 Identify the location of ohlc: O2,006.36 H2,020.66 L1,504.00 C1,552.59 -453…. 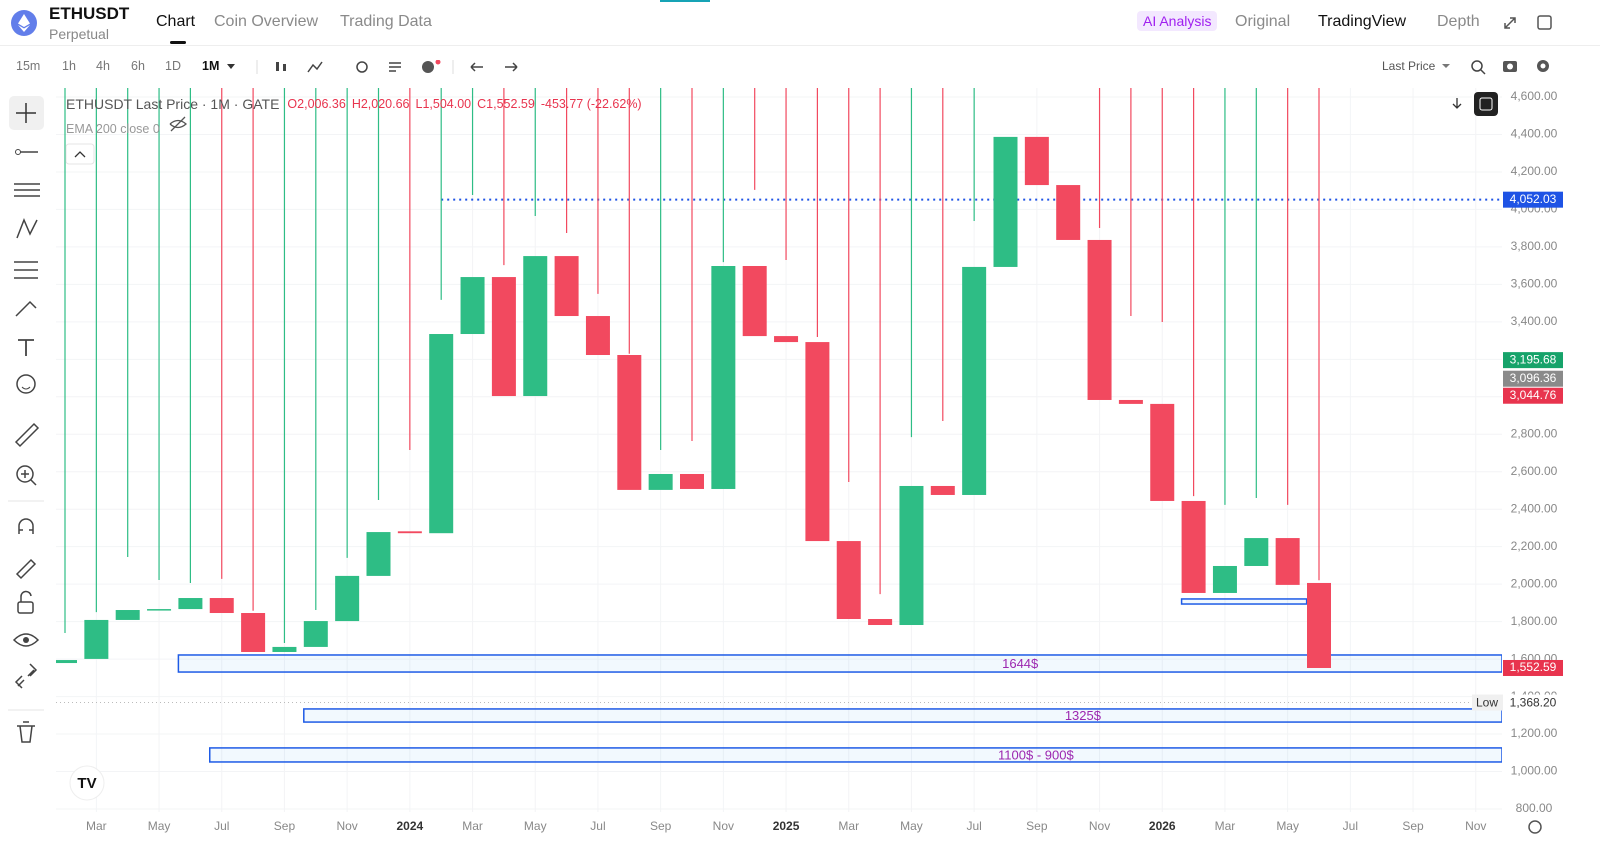
(464, 104).